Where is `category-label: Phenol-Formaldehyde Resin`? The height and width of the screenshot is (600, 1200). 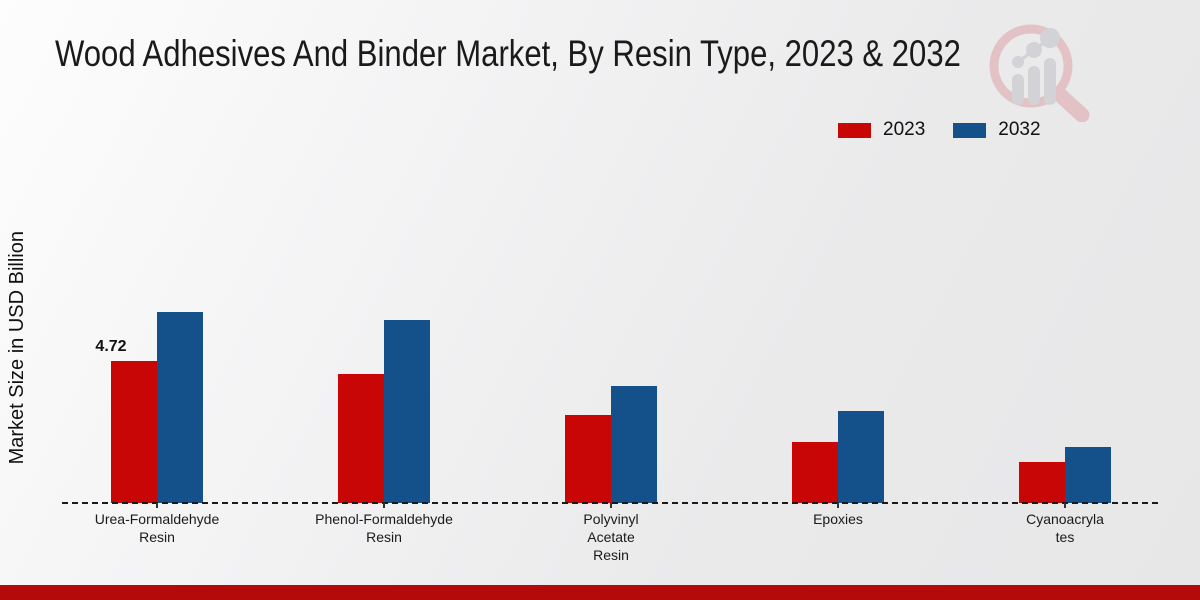 category-label: Phenol-Formaldehyde Resin is located at coordinates (384, 528).